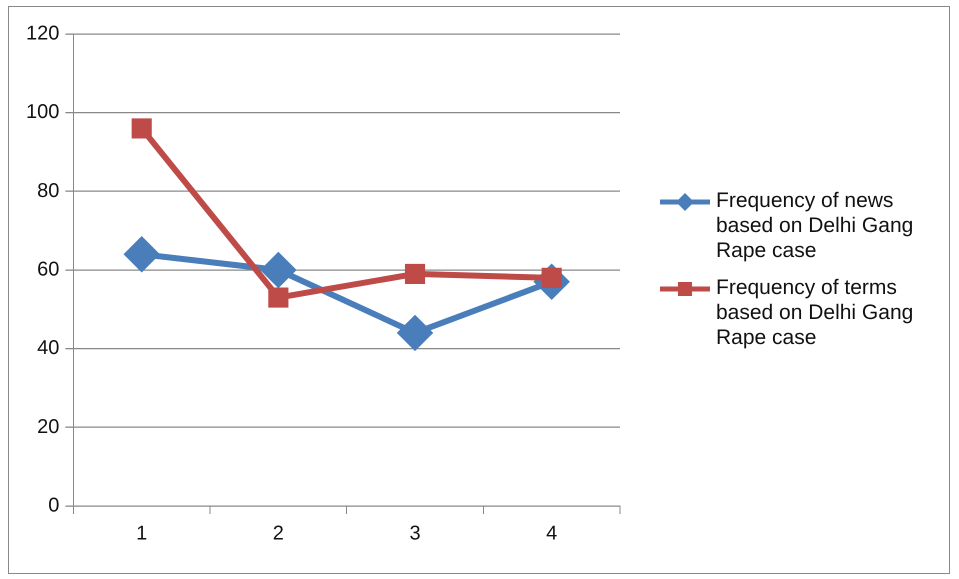  I want to click on legend-label: Frequency of news based on Delhi Gang Rape case, so click(815, 225).